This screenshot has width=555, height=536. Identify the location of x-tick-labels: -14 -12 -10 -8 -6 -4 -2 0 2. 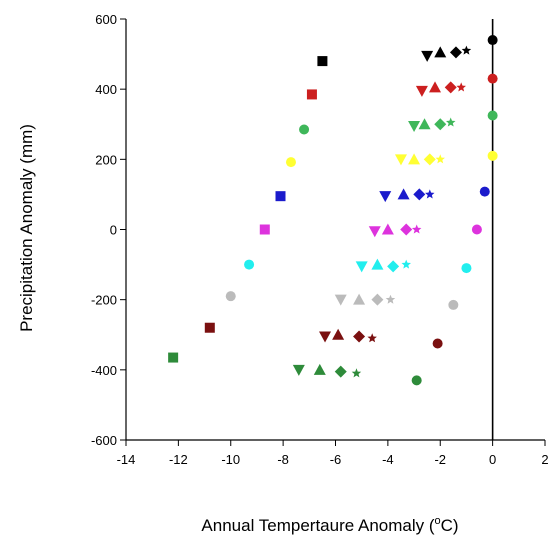
(333, 453).